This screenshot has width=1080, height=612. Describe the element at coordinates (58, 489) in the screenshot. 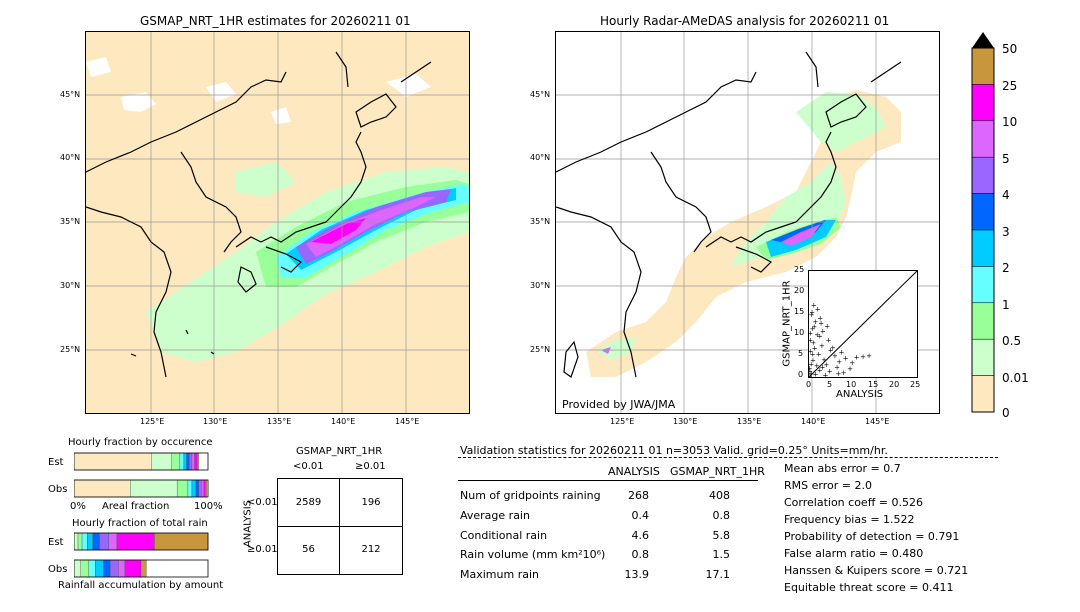

I see `occurrence-obs-label: Obs` at that location.